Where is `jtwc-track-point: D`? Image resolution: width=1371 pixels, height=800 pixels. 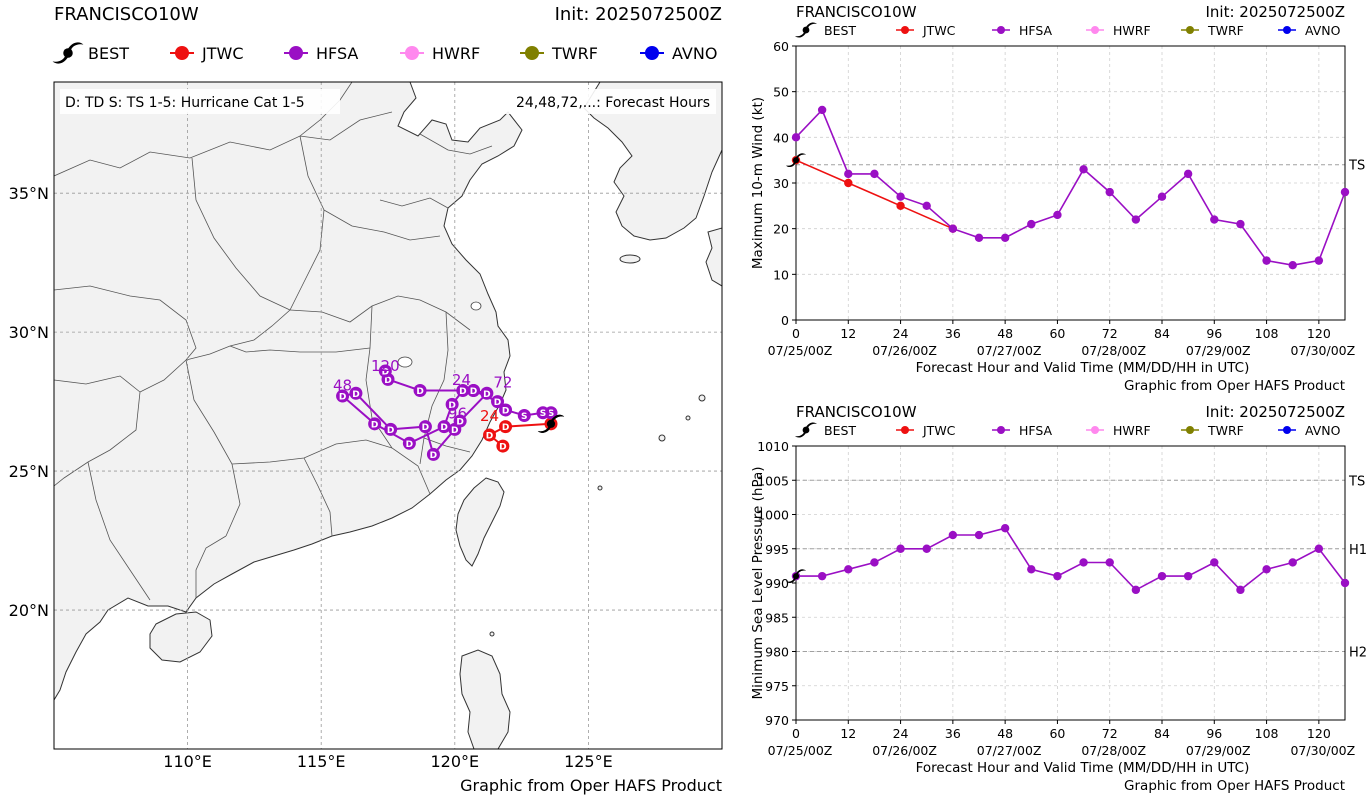 jtwc-track-point: D is located at coordinates (506, 427).